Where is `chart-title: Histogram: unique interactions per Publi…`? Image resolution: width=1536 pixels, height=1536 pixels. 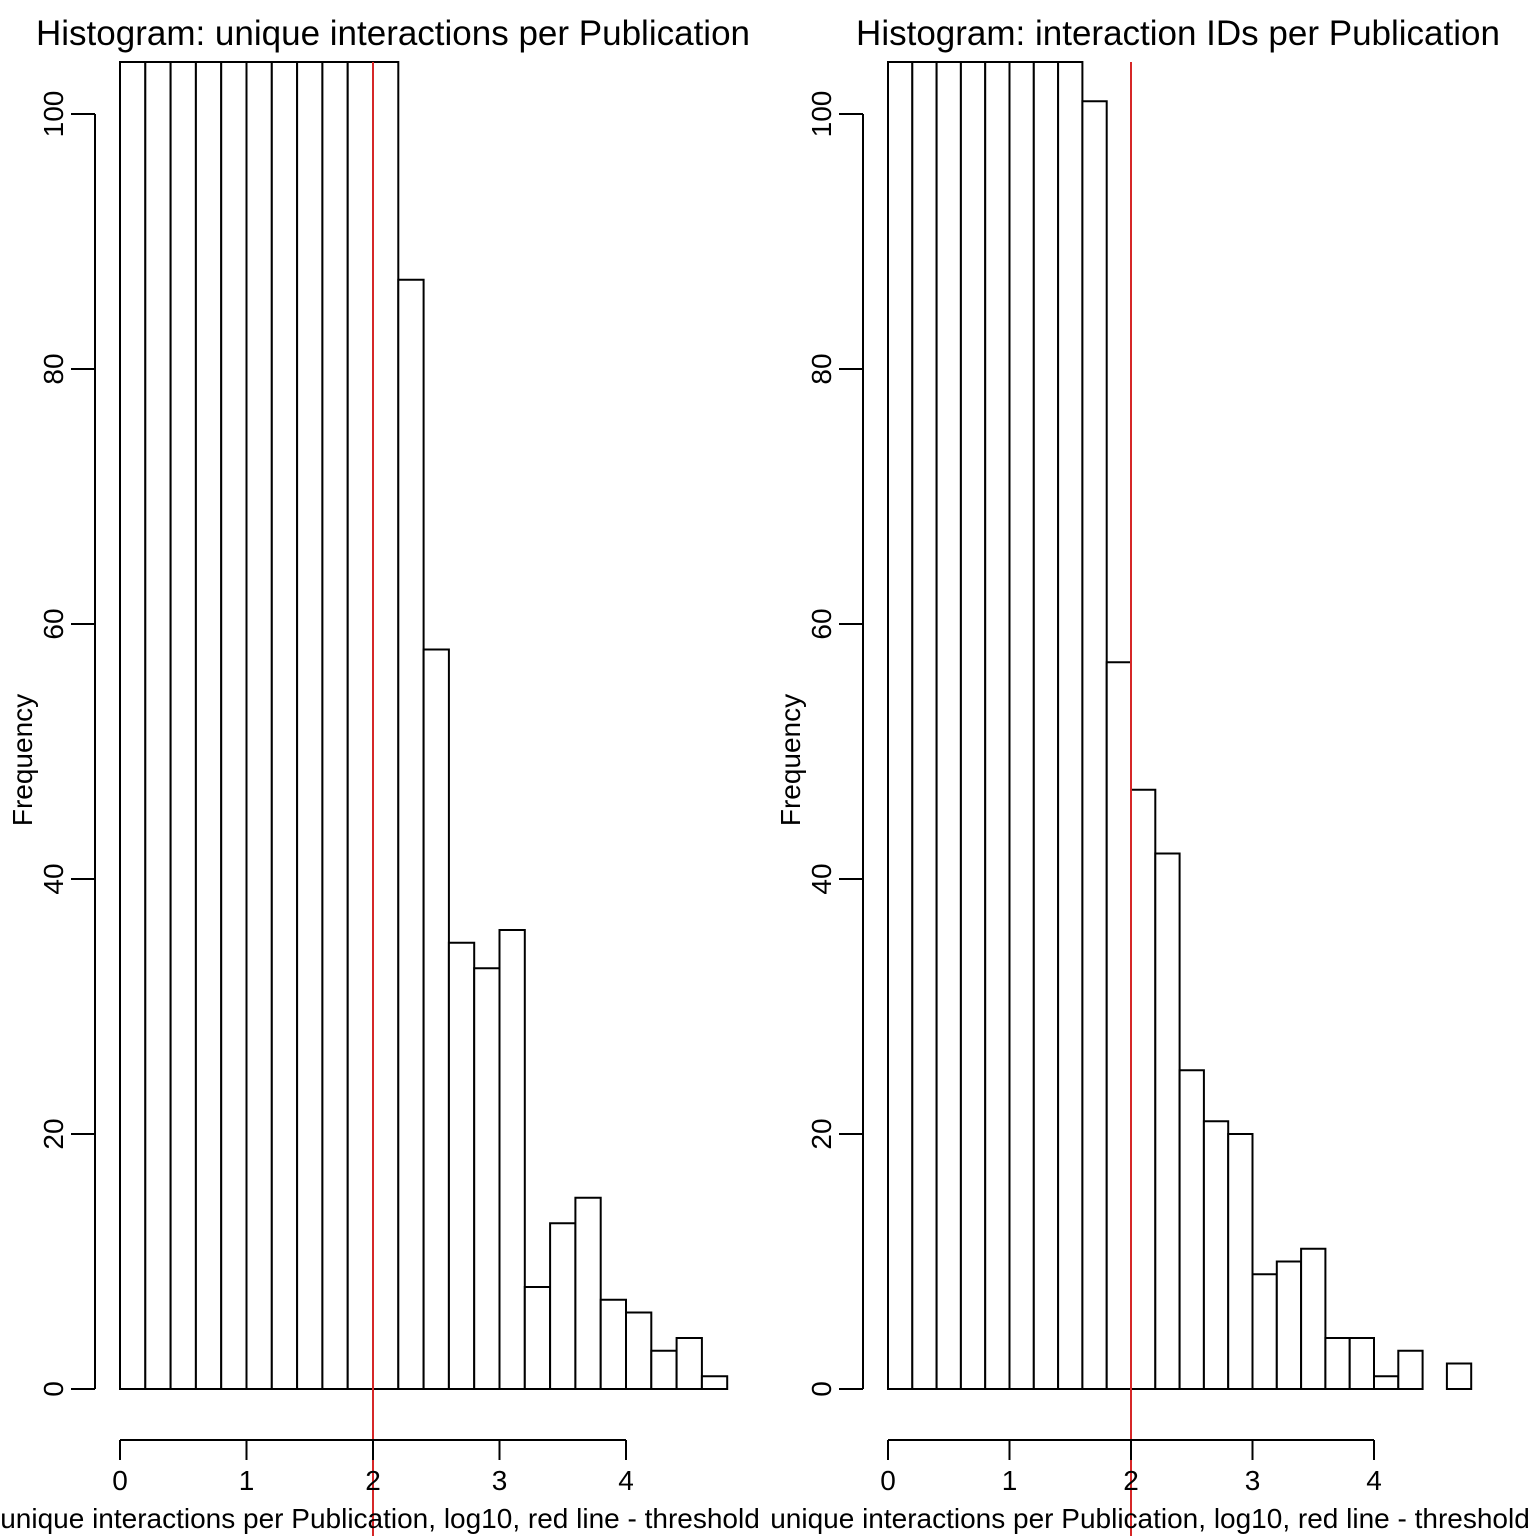 chart-title: Histogram: unique interactions per Publi… is located at coordinates (393, 33).